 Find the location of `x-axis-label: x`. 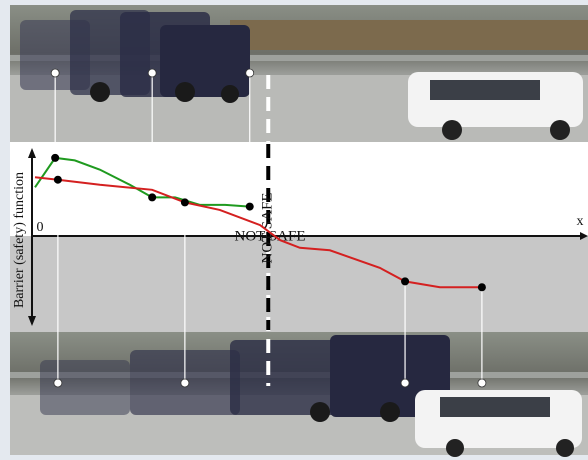

x-axis-label: x is located at coordinates (580, 221).